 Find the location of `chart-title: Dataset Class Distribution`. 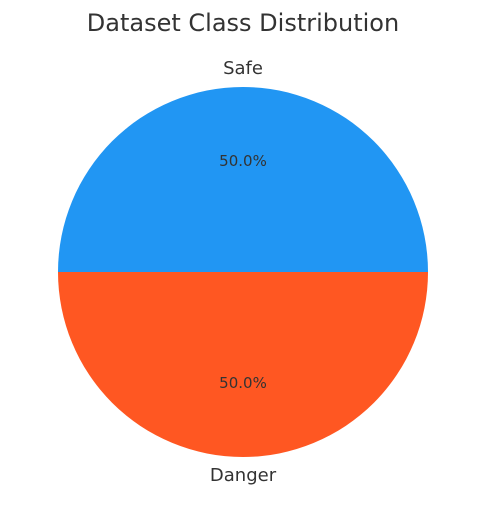

chart-title: Dataset Class Distribution is located at coordinates (243, 23).